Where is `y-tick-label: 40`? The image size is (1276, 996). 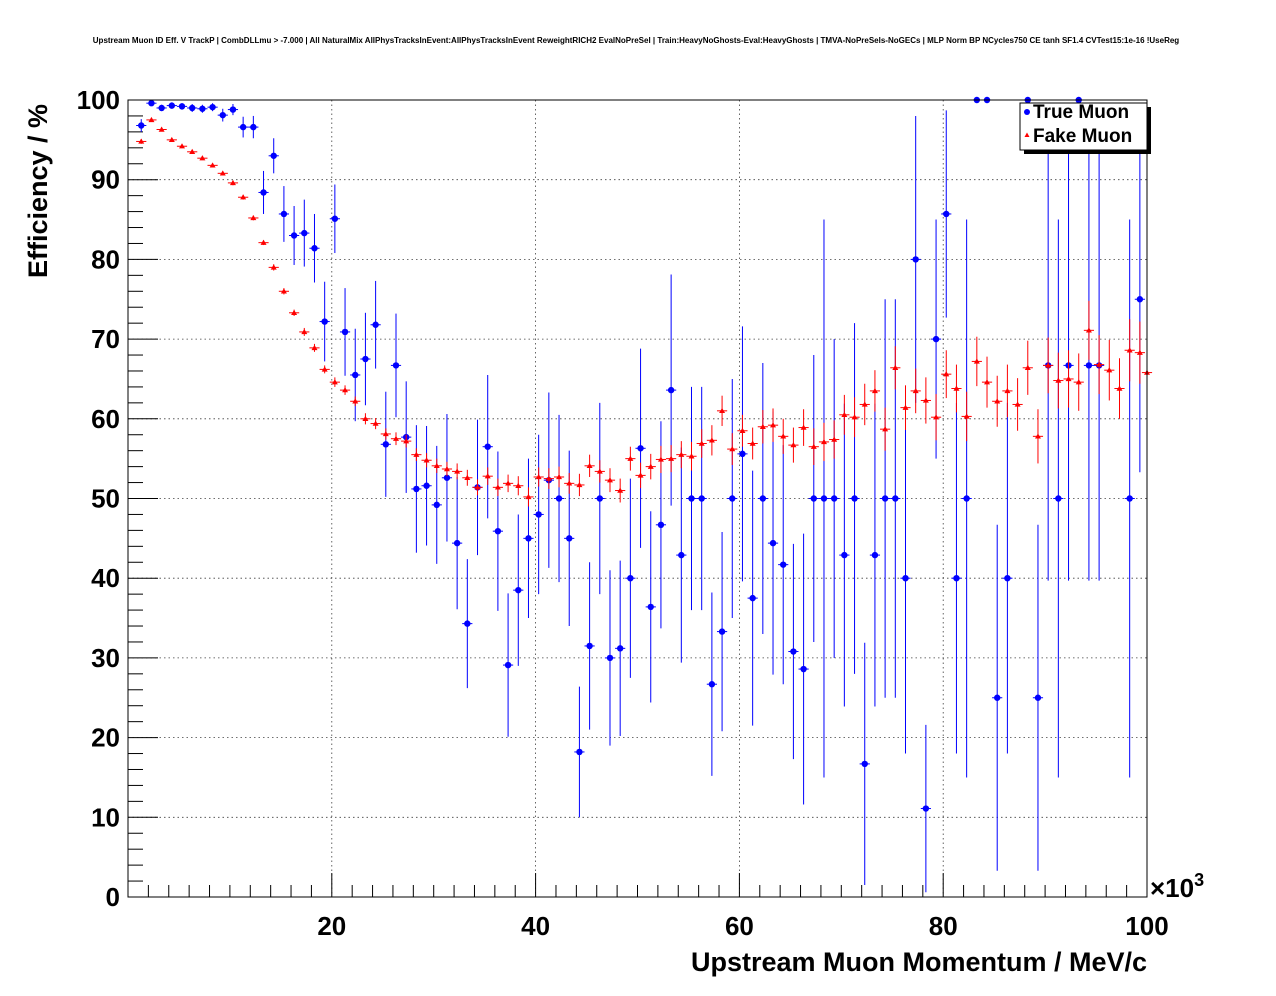
y-tick-label: 40 is located at coordinates (105, 578).